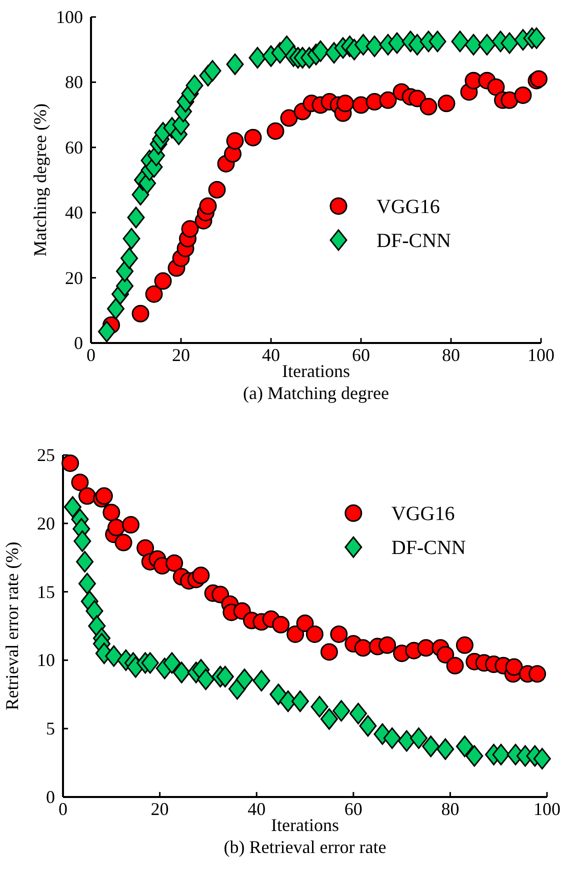  I want to click on y-tick-label: 10, so click(46, 660).